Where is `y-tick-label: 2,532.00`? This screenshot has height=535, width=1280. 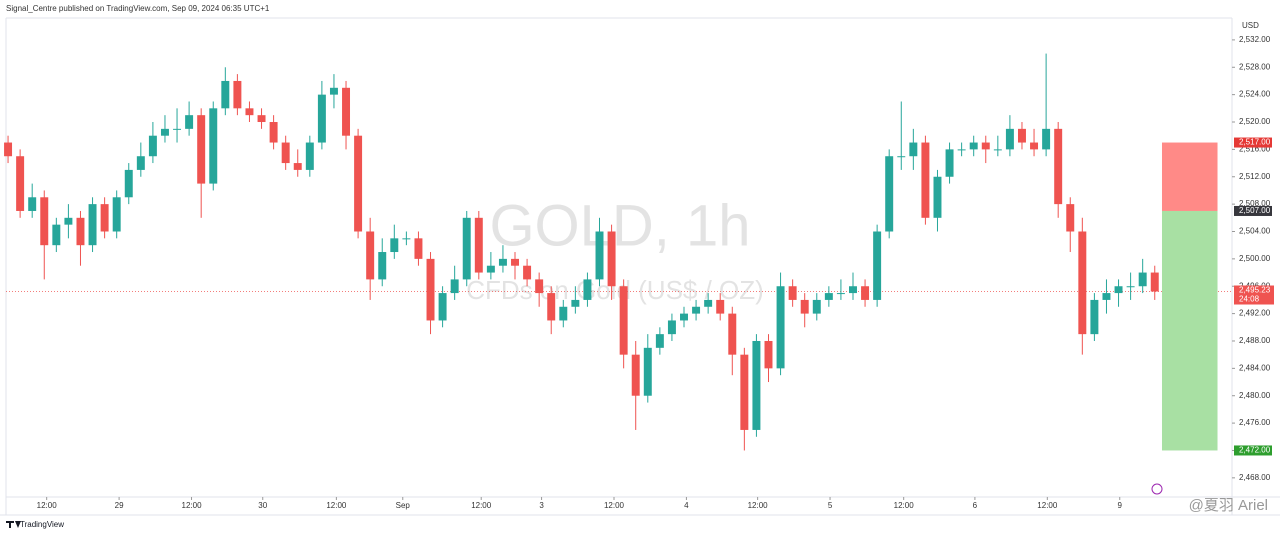 y-tick-label: 2,532.00 is located at coordinates (1255, 39).